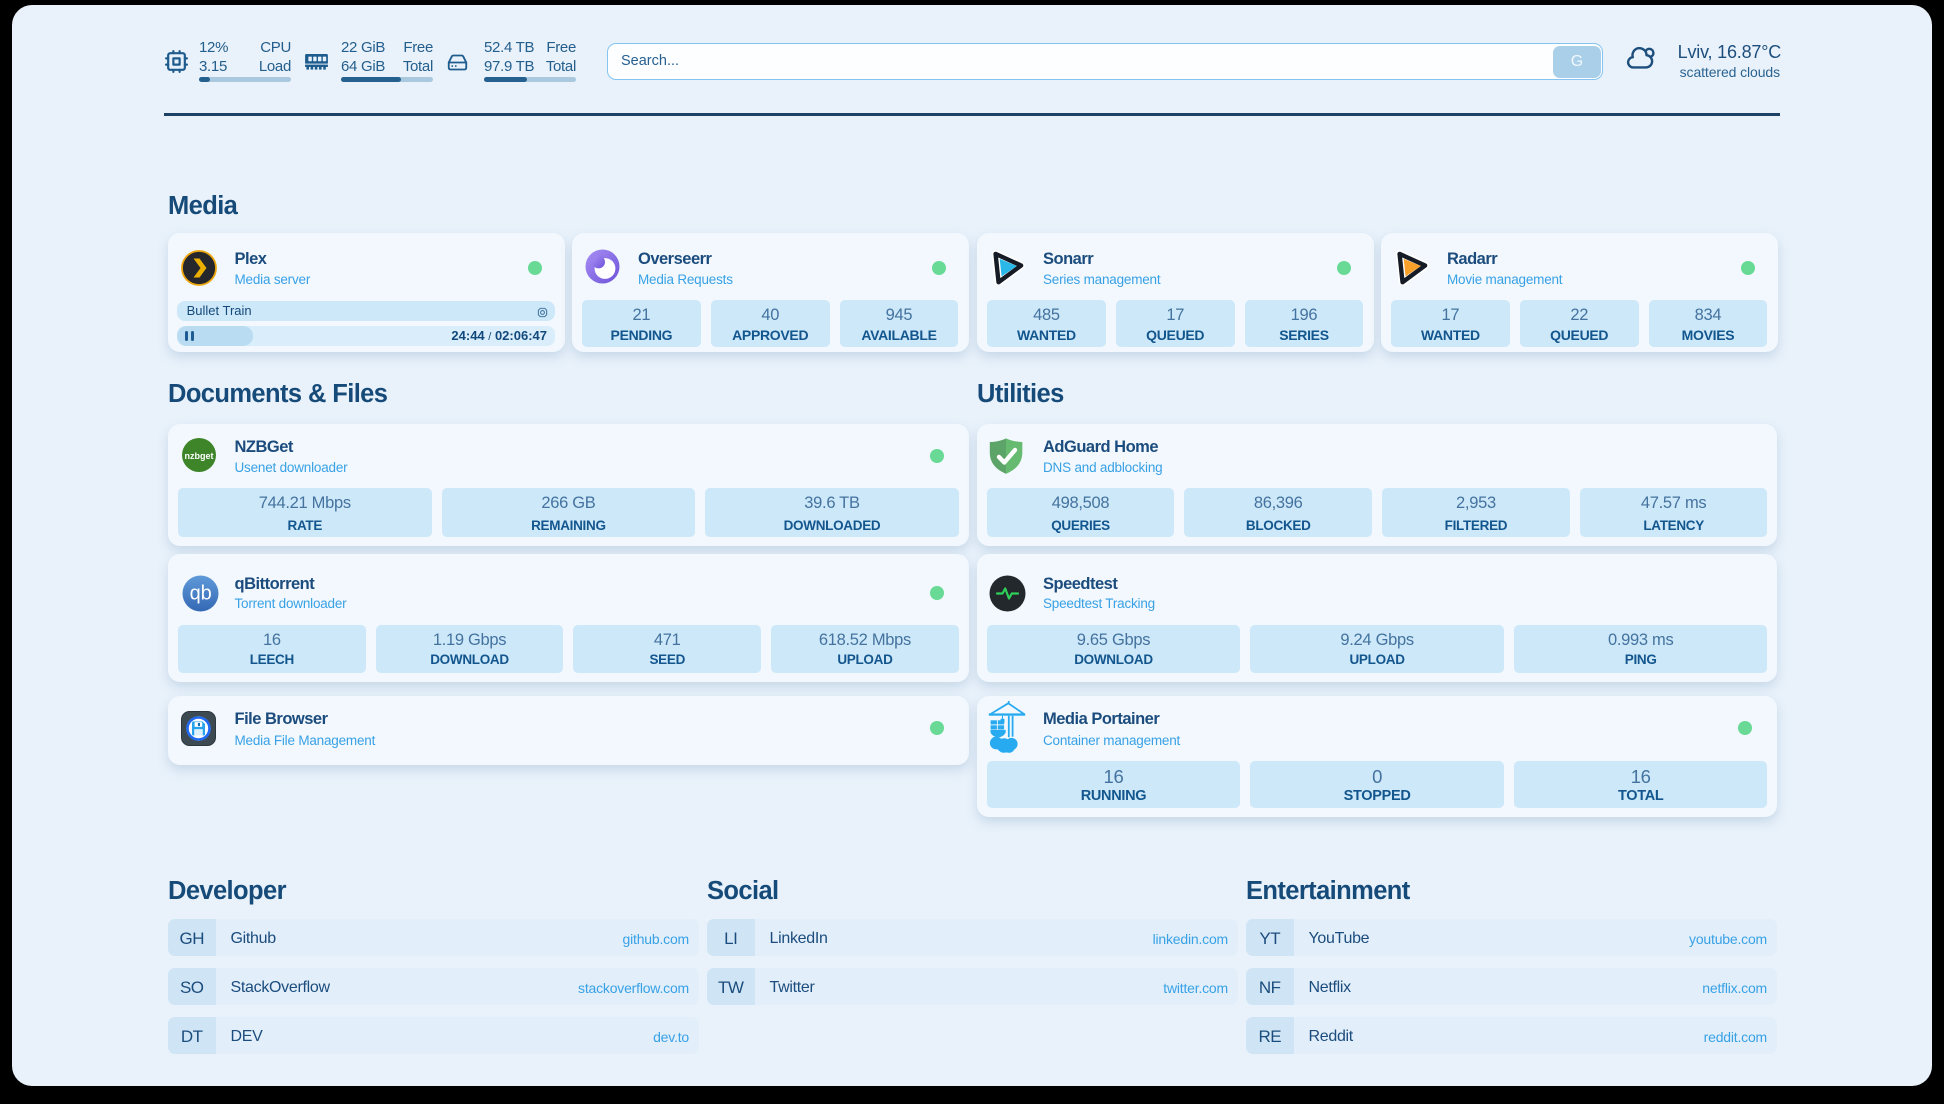  What do you see at coordinates (201, 594) in the screenshot?
I see `svg-text: qb` at bounding box center [201, 594].